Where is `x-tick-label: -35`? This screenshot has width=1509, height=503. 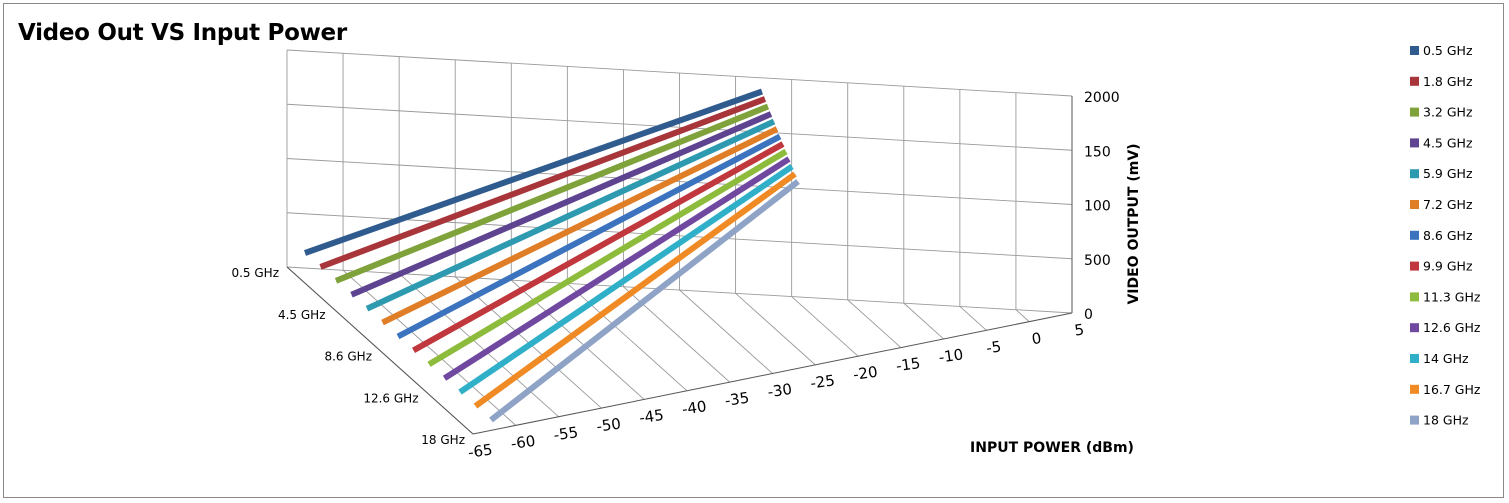 x-tick-label: -35 is located at coordinates (737, 399).